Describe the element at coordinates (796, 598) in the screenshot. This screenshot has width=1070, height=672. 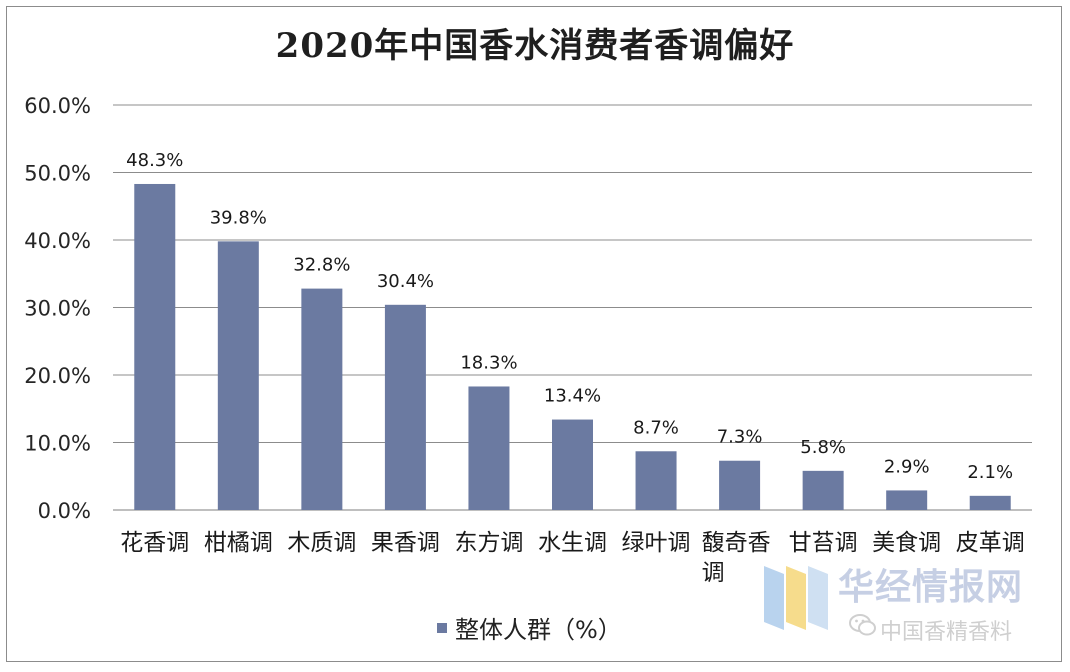
I see `watermark-logo-icon` at that location.